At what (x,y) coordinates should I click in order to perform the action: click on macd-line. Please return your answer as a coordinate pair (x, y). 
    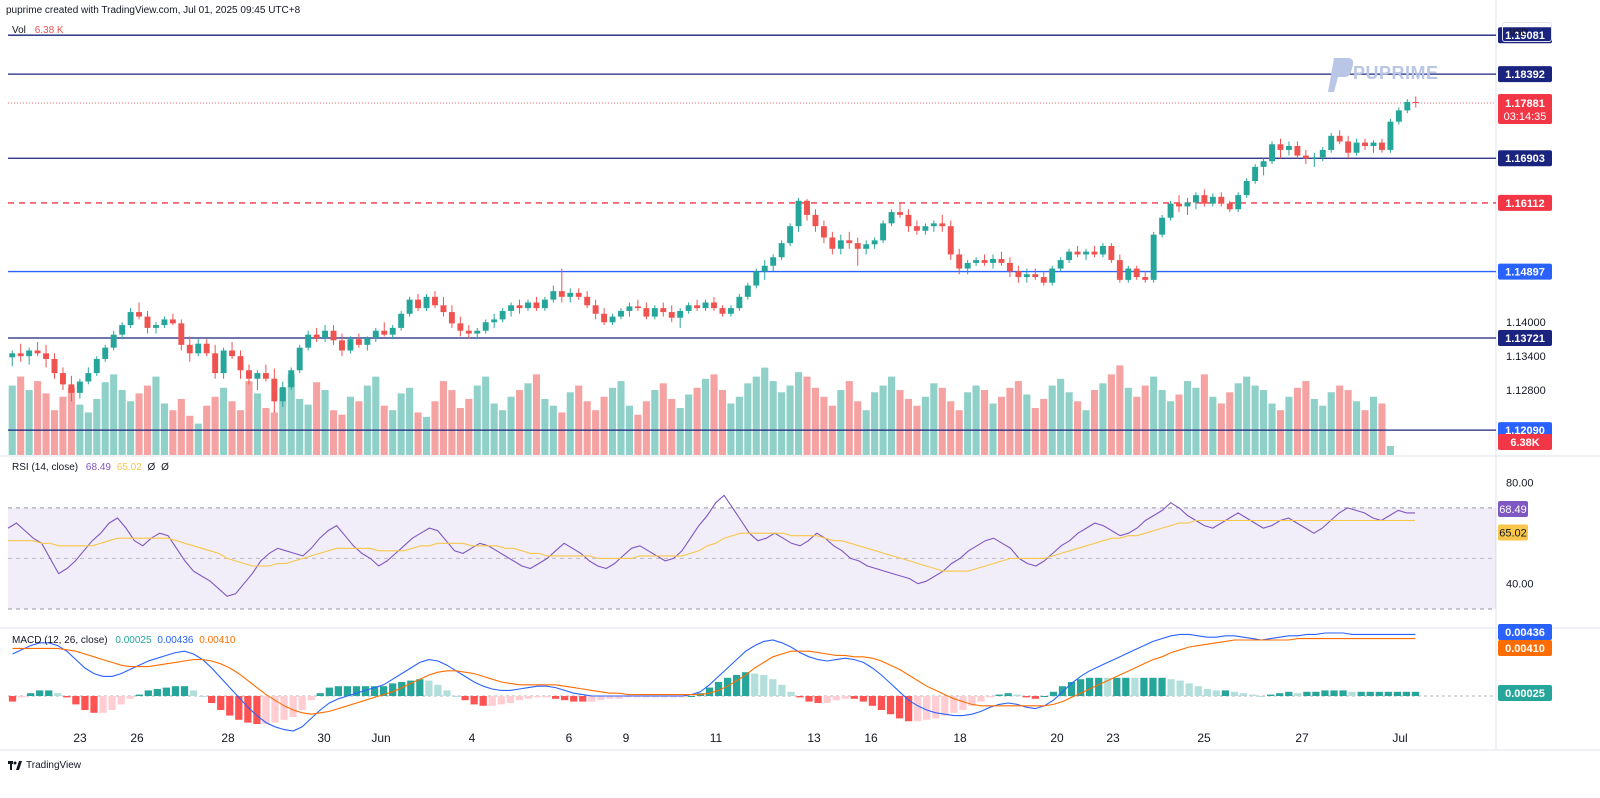
    Looking at the image, I should click on (714, 682).